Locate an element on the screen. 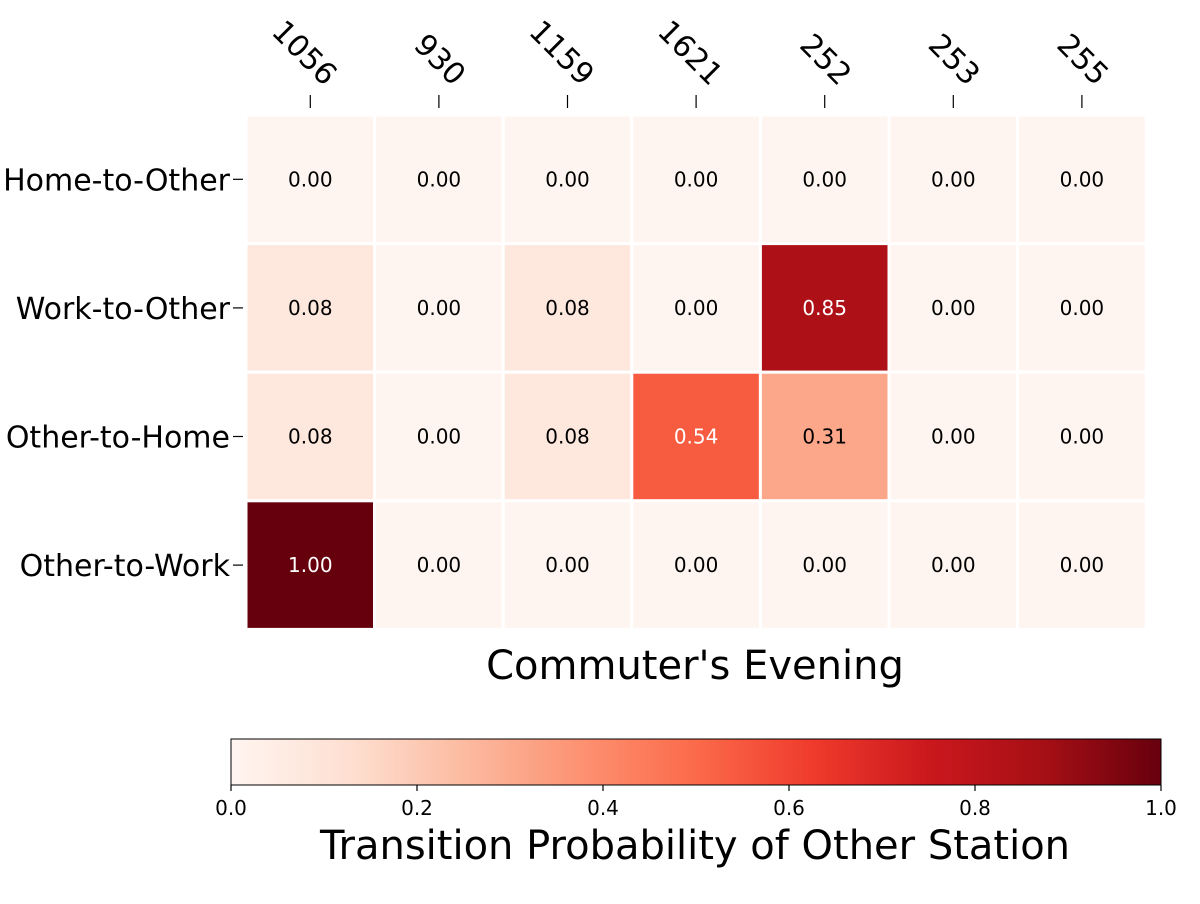 The width and height of the screenshot is (1200, 904). colorbar-gradient is located at coordinates (696, 762).